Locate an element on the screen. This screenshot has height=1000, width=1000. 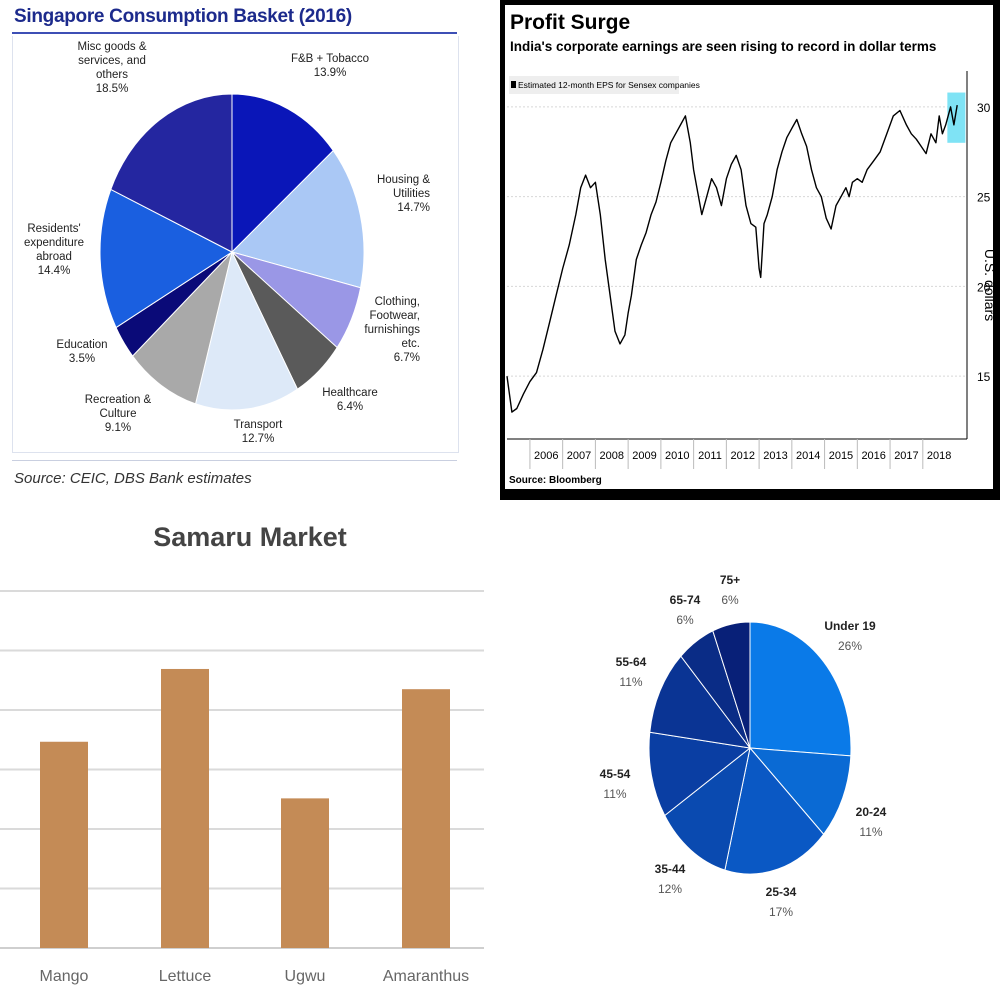
slice-value-label: 18.5% is located at coordinates (112, 89).